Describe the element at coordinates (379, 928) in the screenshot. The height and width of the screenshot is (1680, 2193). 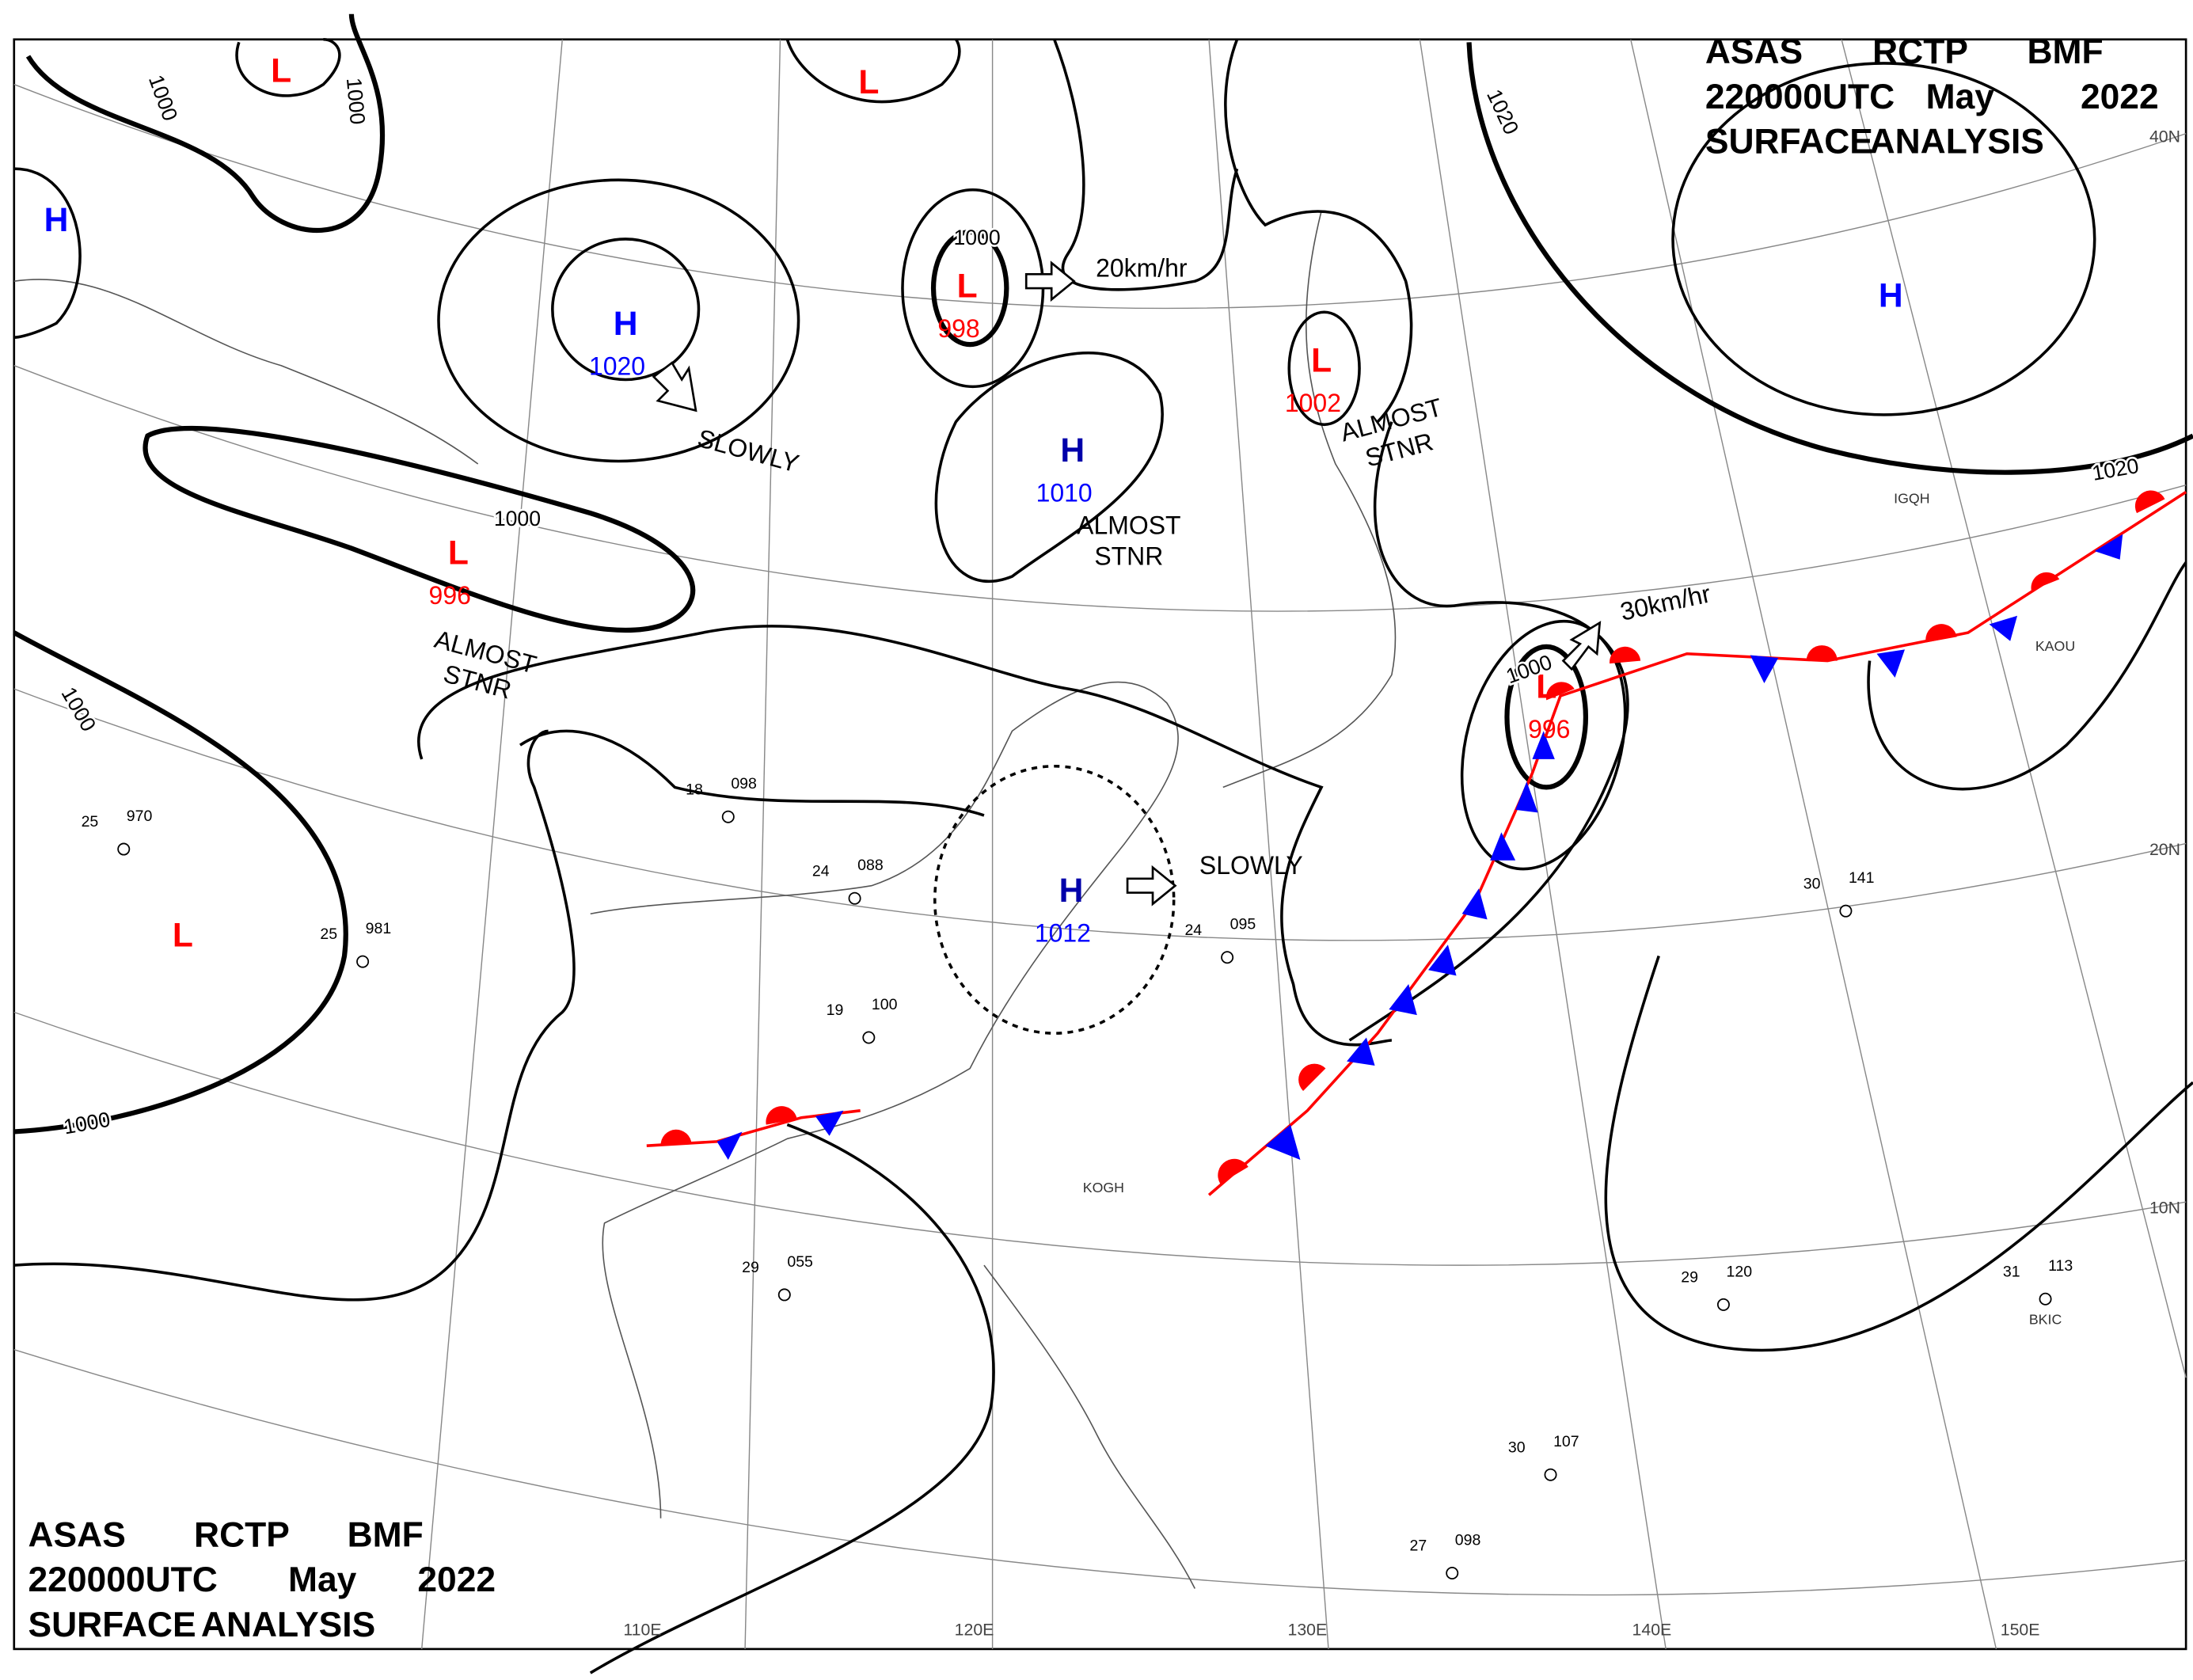
I see `station-pressure: 981` at that location.